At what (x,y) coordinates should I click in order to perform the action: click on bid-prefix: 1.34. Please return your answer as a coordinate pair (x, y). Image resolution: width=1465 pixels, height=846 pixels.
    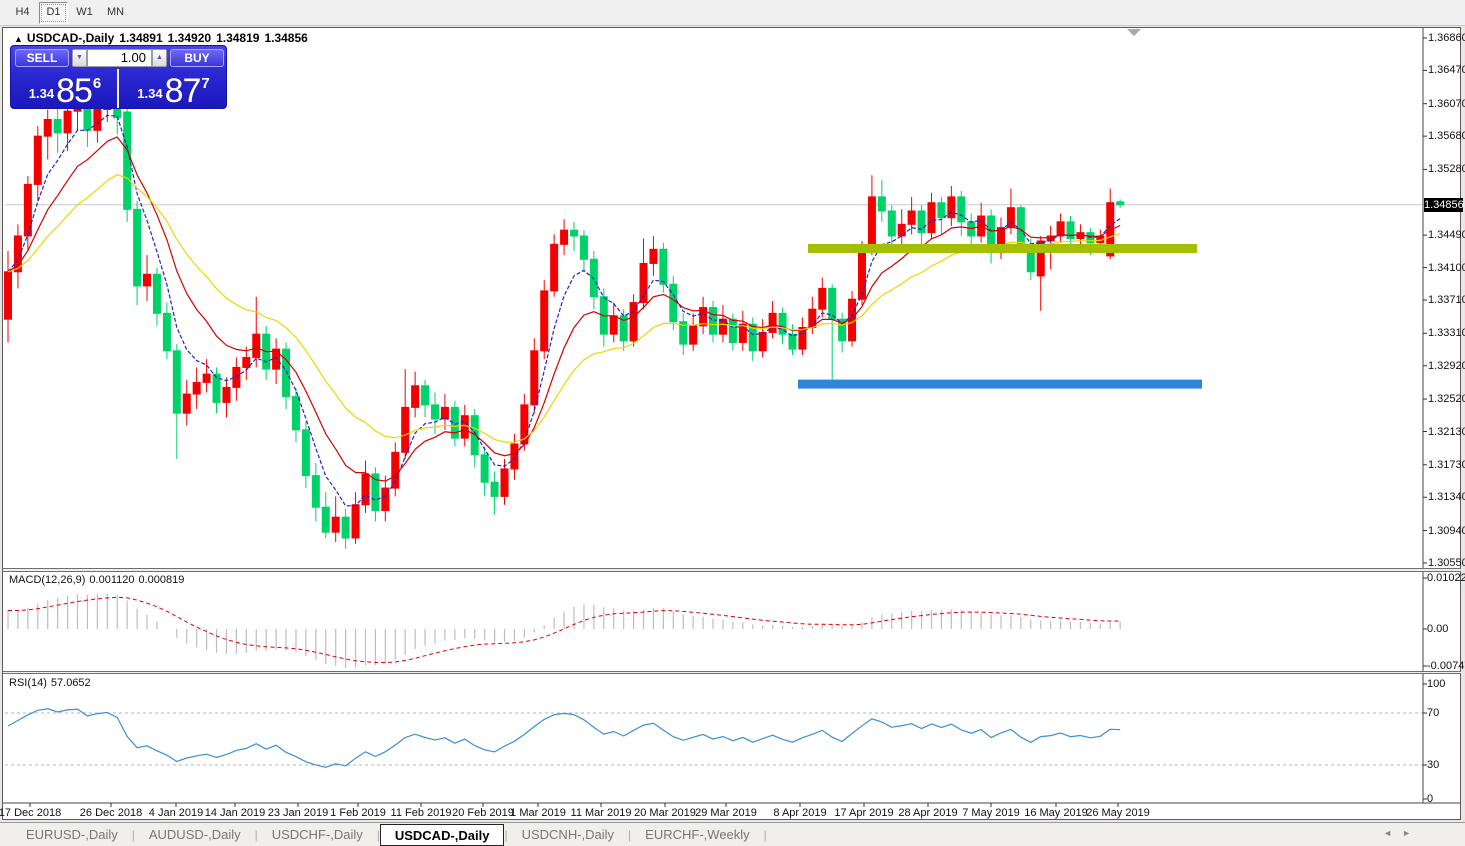
    Looking at the image, I should click on (41, 93).